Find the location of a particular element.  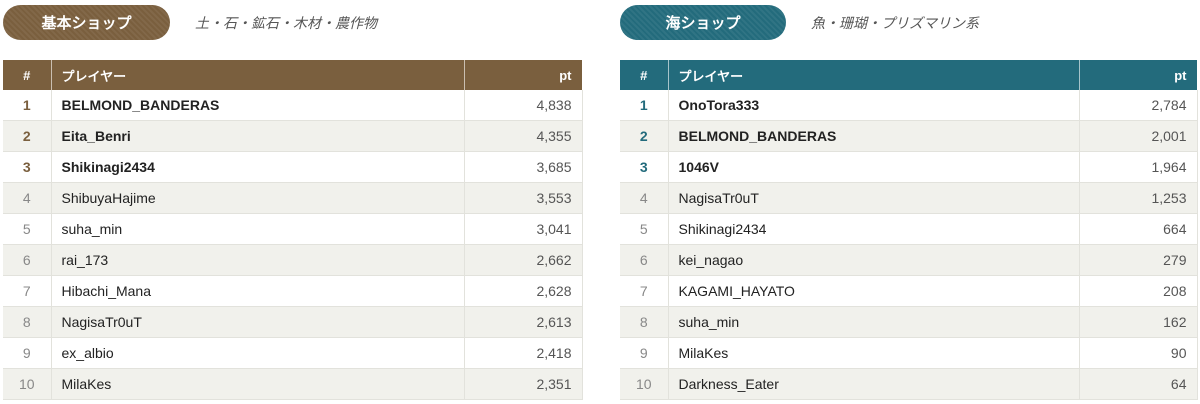

ranking-row: 2 BELMOND_BANDERAS 2,001 is located at coordinates (909, 136).